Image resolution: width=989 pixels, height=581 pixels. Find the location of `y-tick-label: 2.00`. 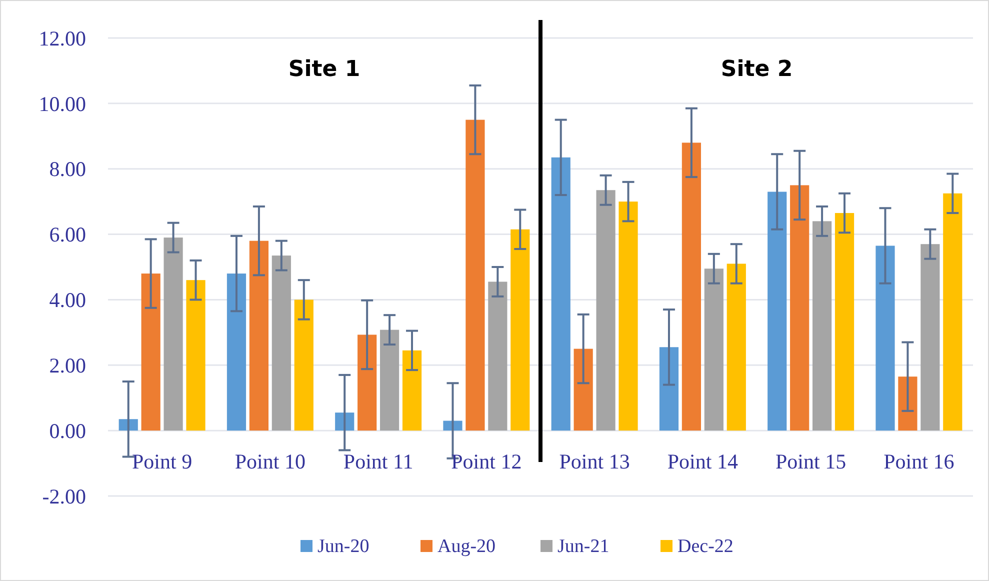

y-tick-label: 2.00 is located at coordinates (67, 365).